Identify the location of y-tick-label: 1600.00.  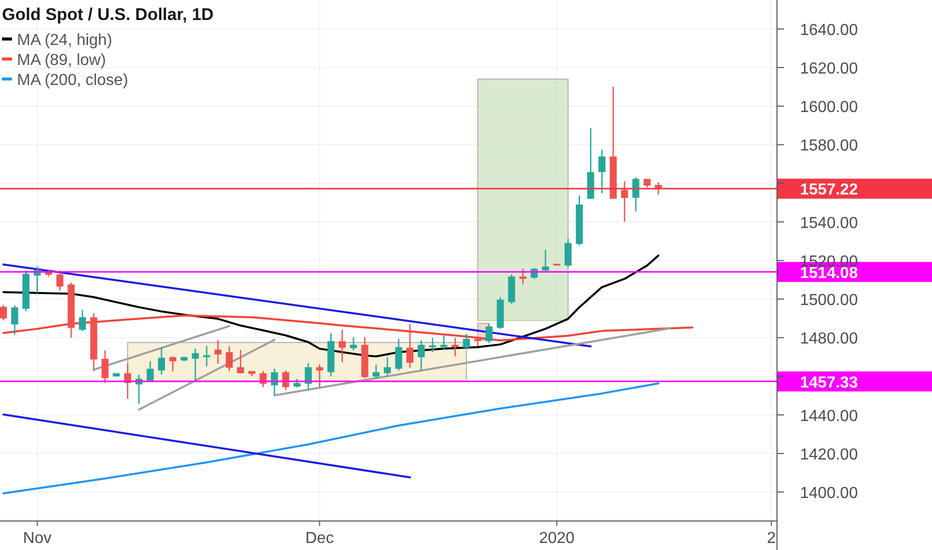
(829, 107).